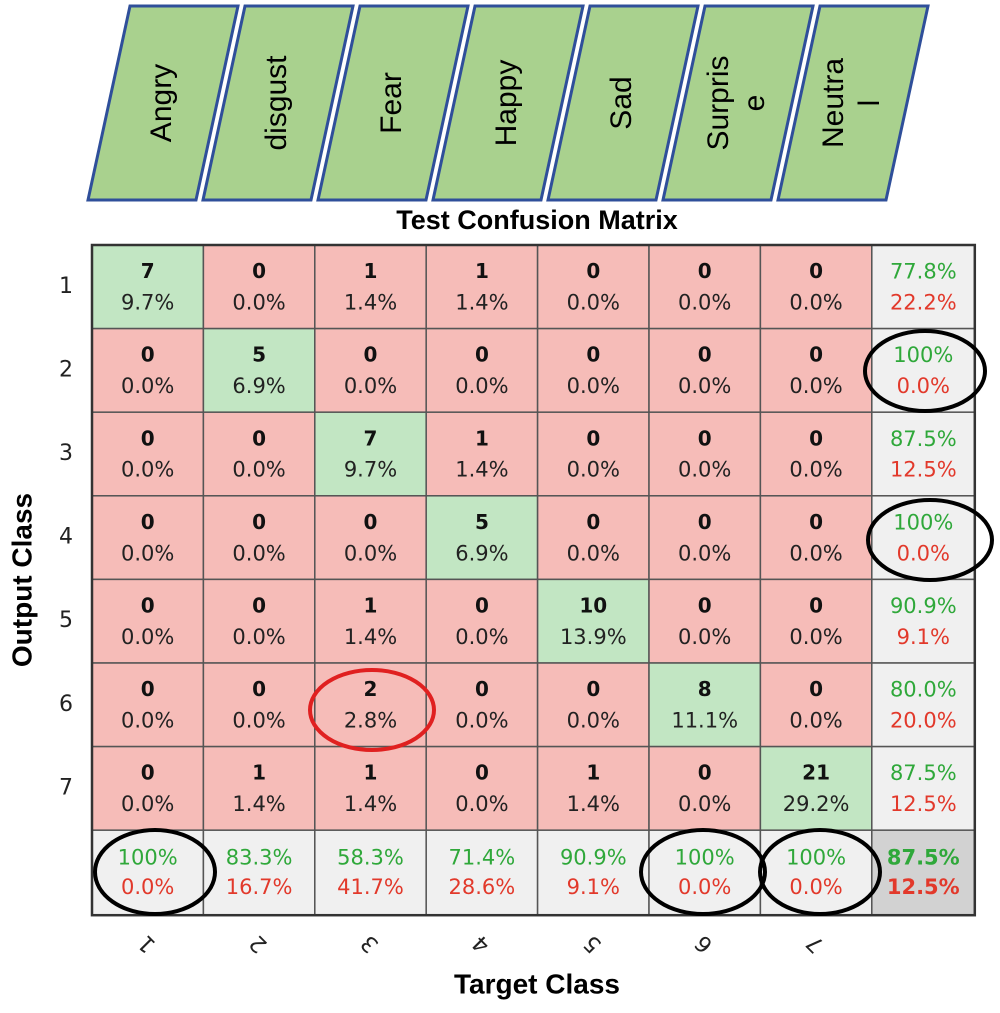  What do you see at coordinates (66, 620) in the screenshot?
I see `y-tick-label: 5` at bounding box center [66, 620].